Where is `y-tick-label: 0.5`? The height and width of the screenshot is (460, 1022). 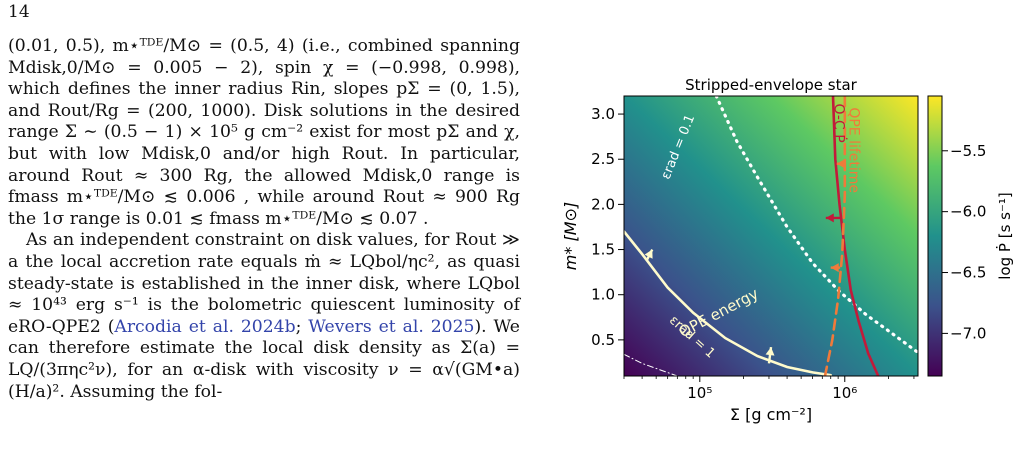 y-tick-label: 0.5 is located at coordinates (603, 340).